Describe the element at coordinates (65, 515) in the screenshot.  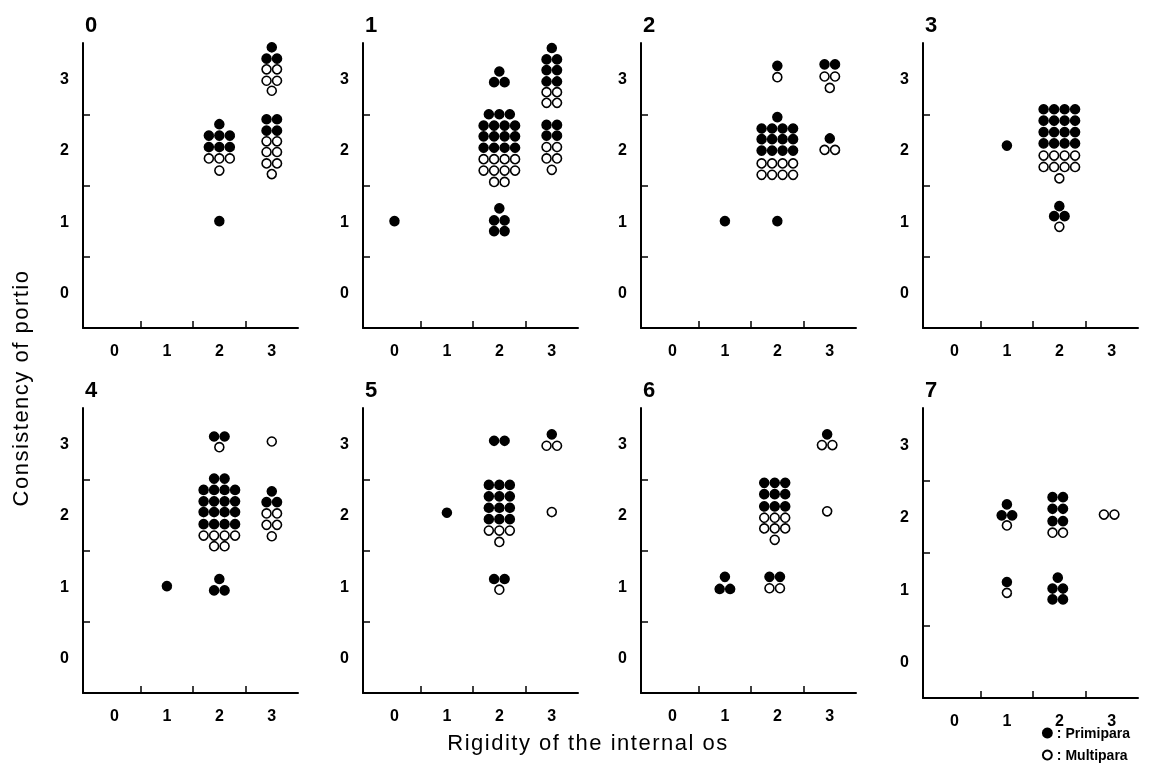
I see `y-tick-label: 2` at that location.